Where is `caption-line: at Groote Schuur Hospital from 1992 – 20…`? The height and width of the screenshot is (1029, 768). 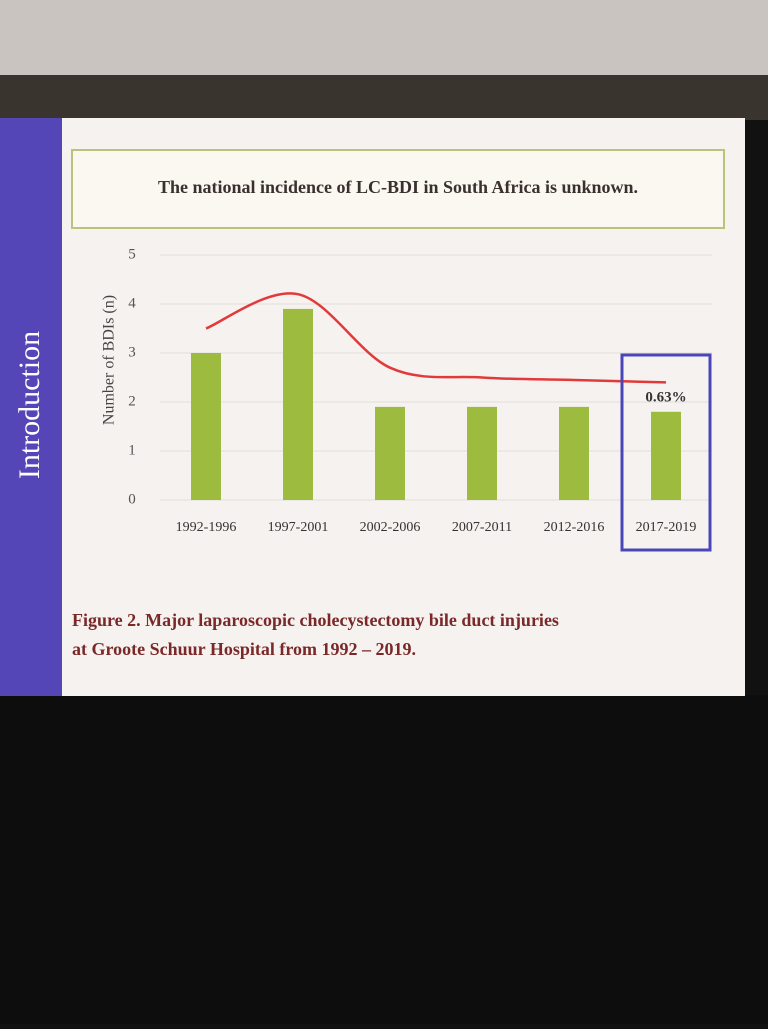 caption-line: at Groote Schuur Hospital from 1992 – 20… is located at coordinates (244, 649).